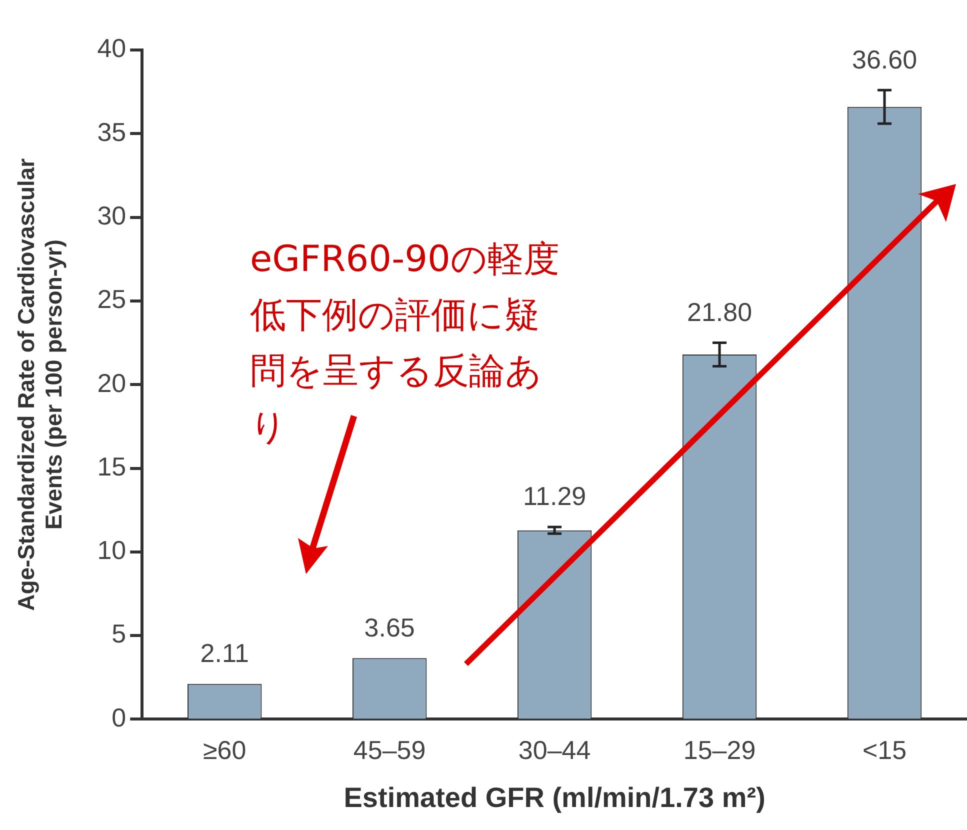  Describe the element at coordinates (555, 797) in the screenshot. I see `x-axis-title: Estimated GFR (ml/min/1.73 m²)` at that location.